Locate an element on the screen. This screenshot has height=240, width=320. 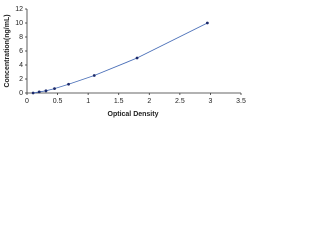
y-tick-label: 8 is located at coordinates (21, 37).